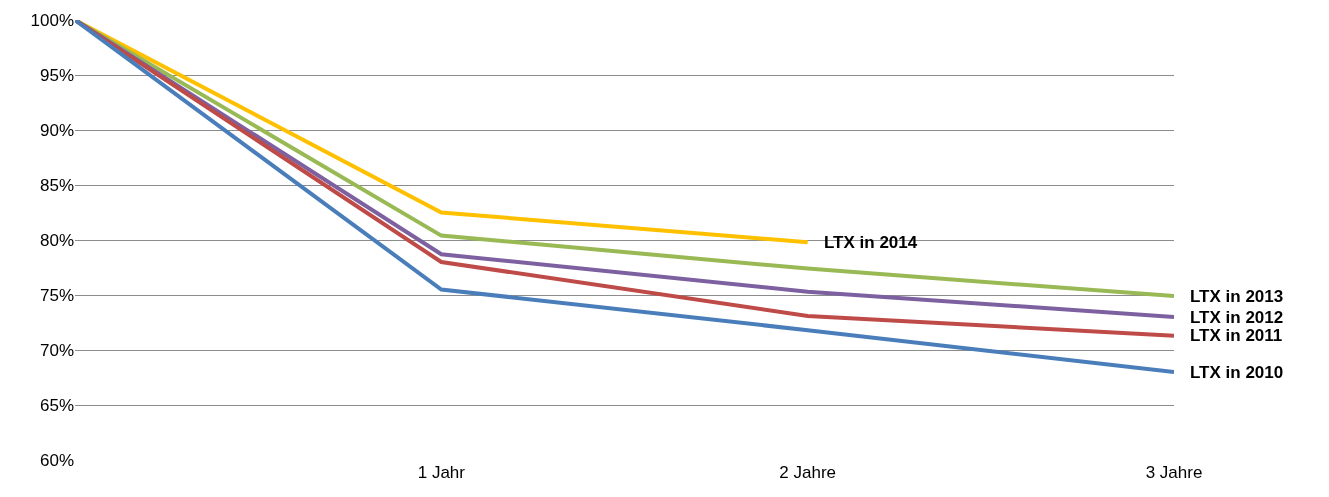 The height and width of the screenshot is (497, 1329). I want to click on y-tick-label: 90%, so click(56, 130).